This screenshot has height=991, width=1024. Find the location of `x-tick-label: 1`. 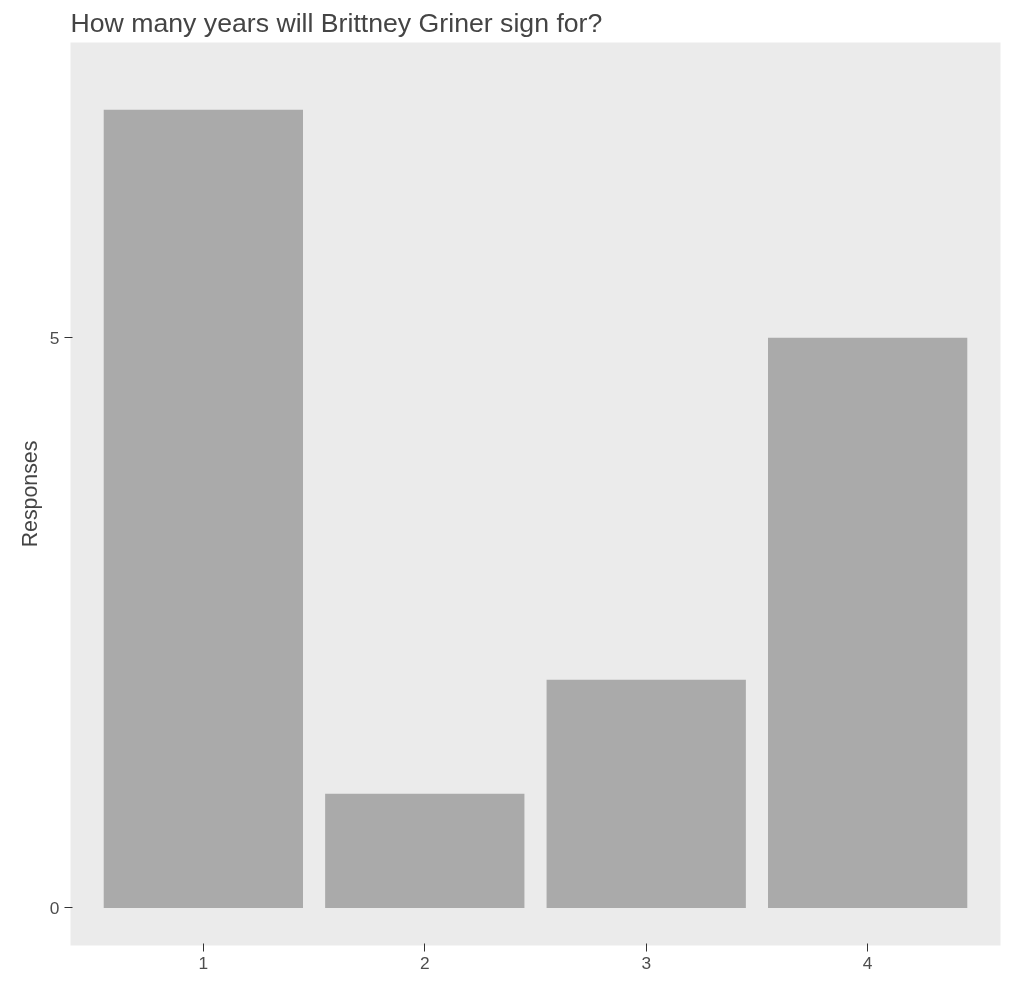

x-tick-label: 1 is located at coordinates (203, 962).